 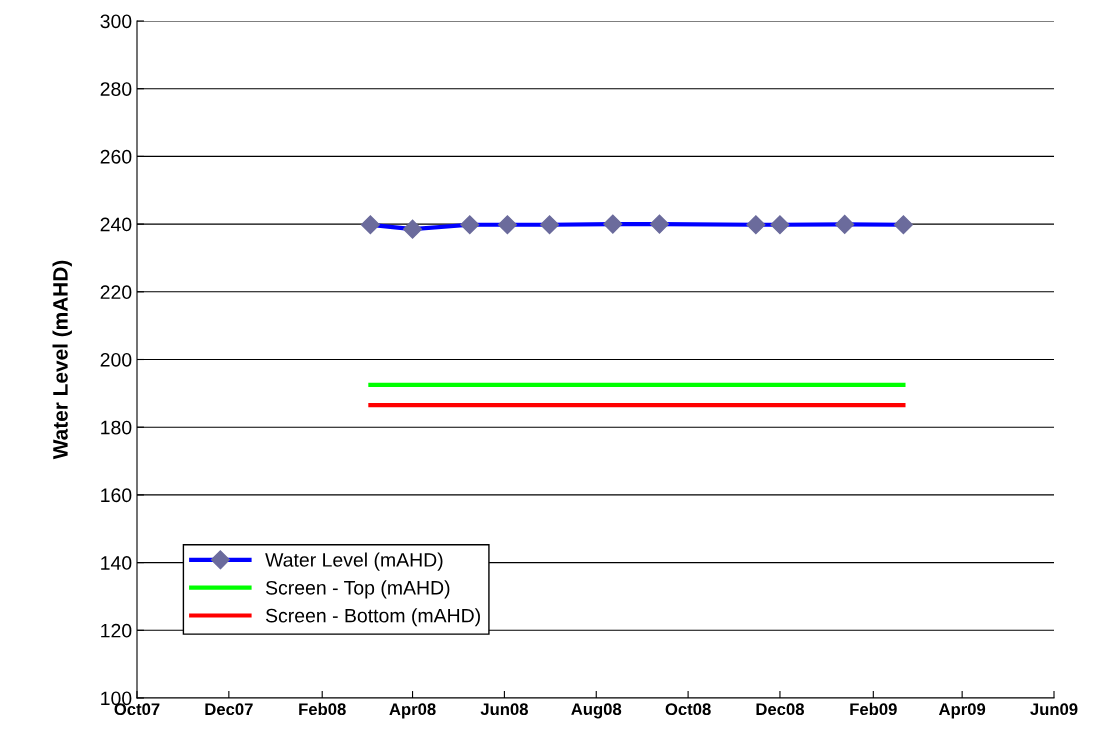 What do you see at coordinates (229, 709) in the screenshot?
I see `x-tick-label: Dec07` at bounding box center [229, 709].